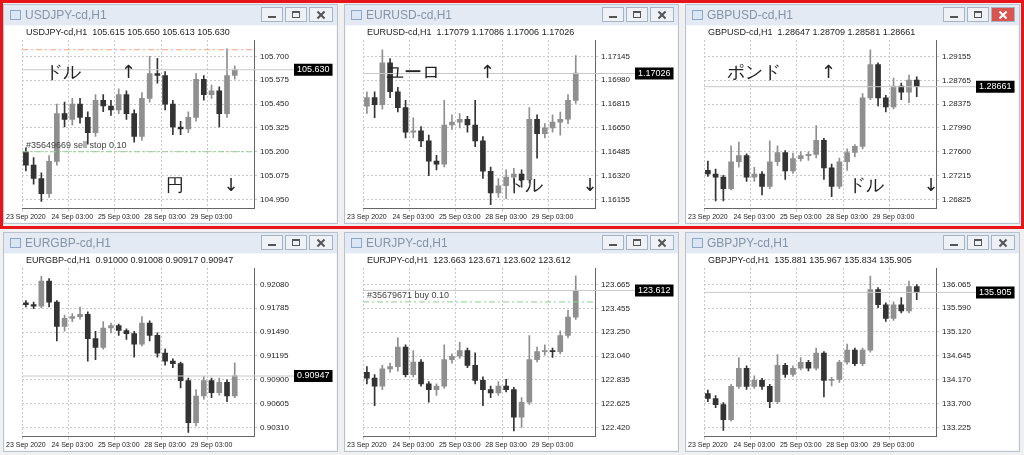  What do you see at coordinates (469, 259) in the screenshot?
I see `chart-subtitle: EURJPY-cd,H1 123.663 123.671 123.602 123.612` at bounding box center [469, 259].